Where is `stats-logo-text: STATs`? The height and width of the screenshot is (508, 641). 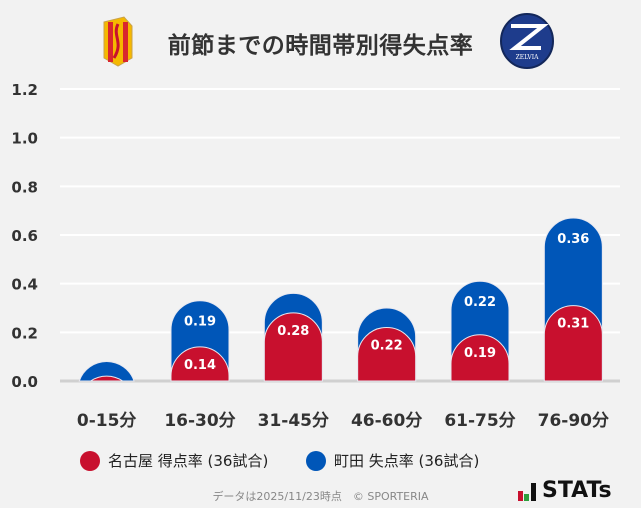
stats-logo-text: STATs is located at coordinates (577, 490).